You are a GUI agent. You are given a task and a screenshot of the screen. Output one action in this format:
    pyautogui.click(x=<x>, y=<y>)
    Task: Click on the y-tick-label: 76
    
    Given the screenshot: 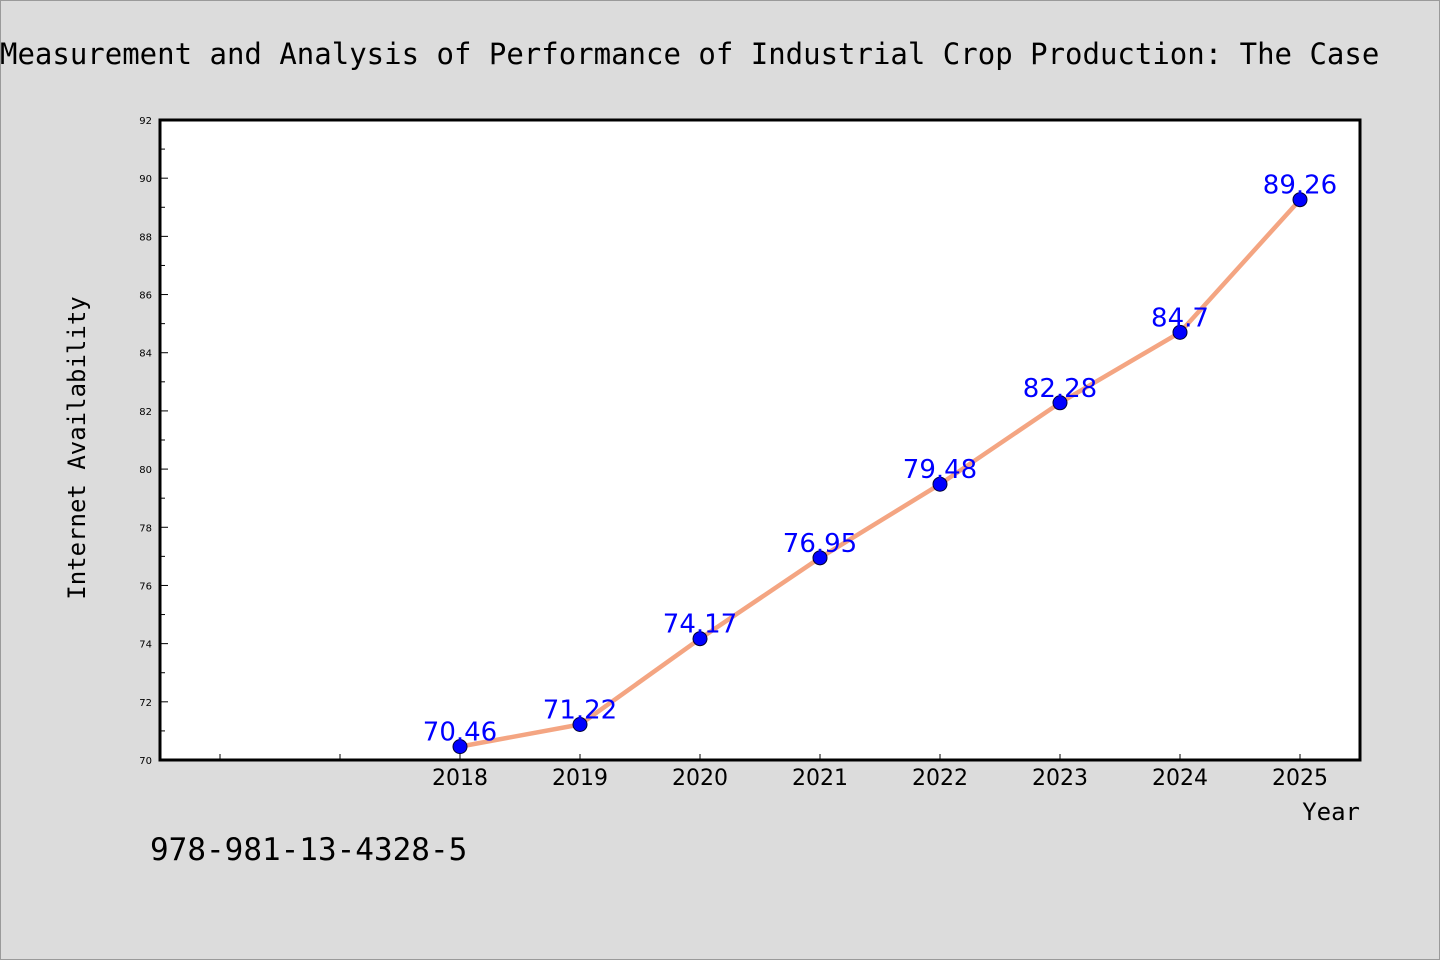 What is the action you would take?
    pyautogui.click(x=145, y=586)
    